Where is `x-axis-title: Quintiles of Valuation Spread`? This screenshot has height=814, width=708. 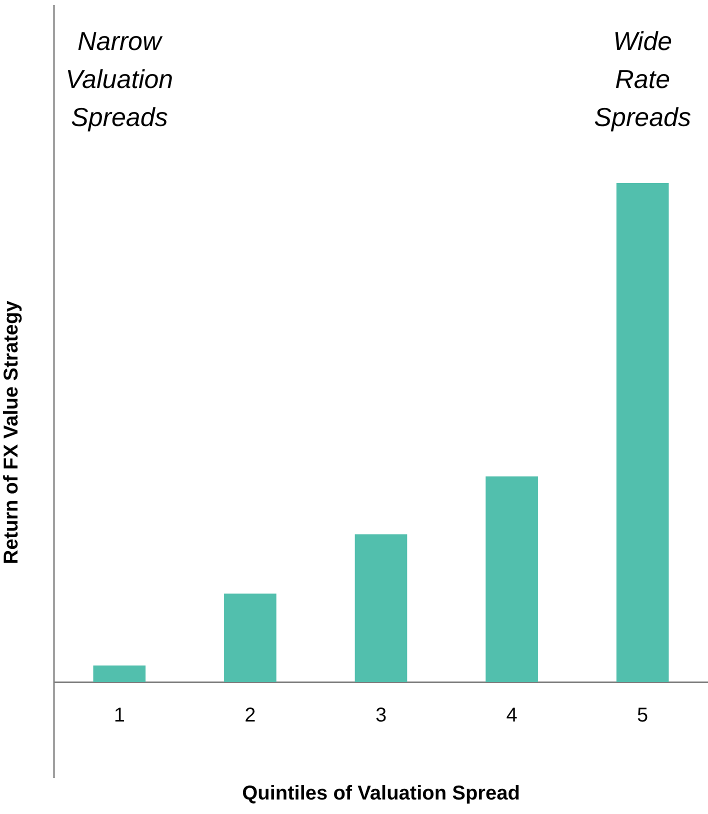 x-axis-title: Quintiles of Valuation Spread is located at coordinates (381, 793).